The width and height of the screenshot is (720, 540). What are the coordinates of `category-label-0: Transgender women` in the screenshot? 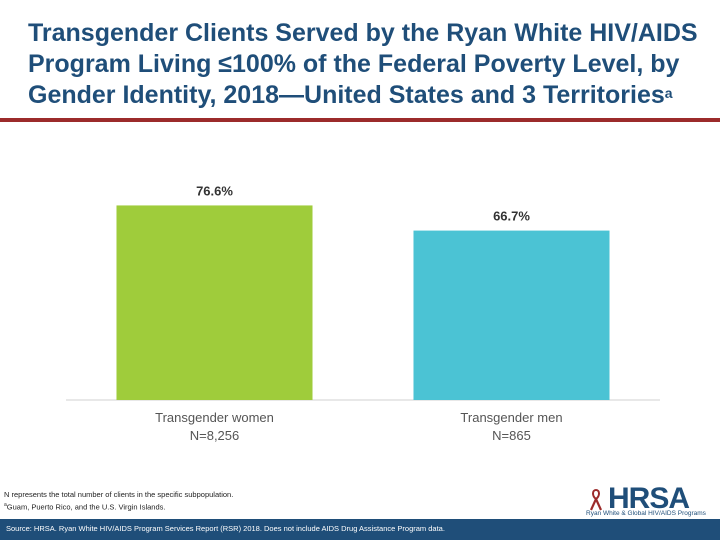 It's located at (214, 417).